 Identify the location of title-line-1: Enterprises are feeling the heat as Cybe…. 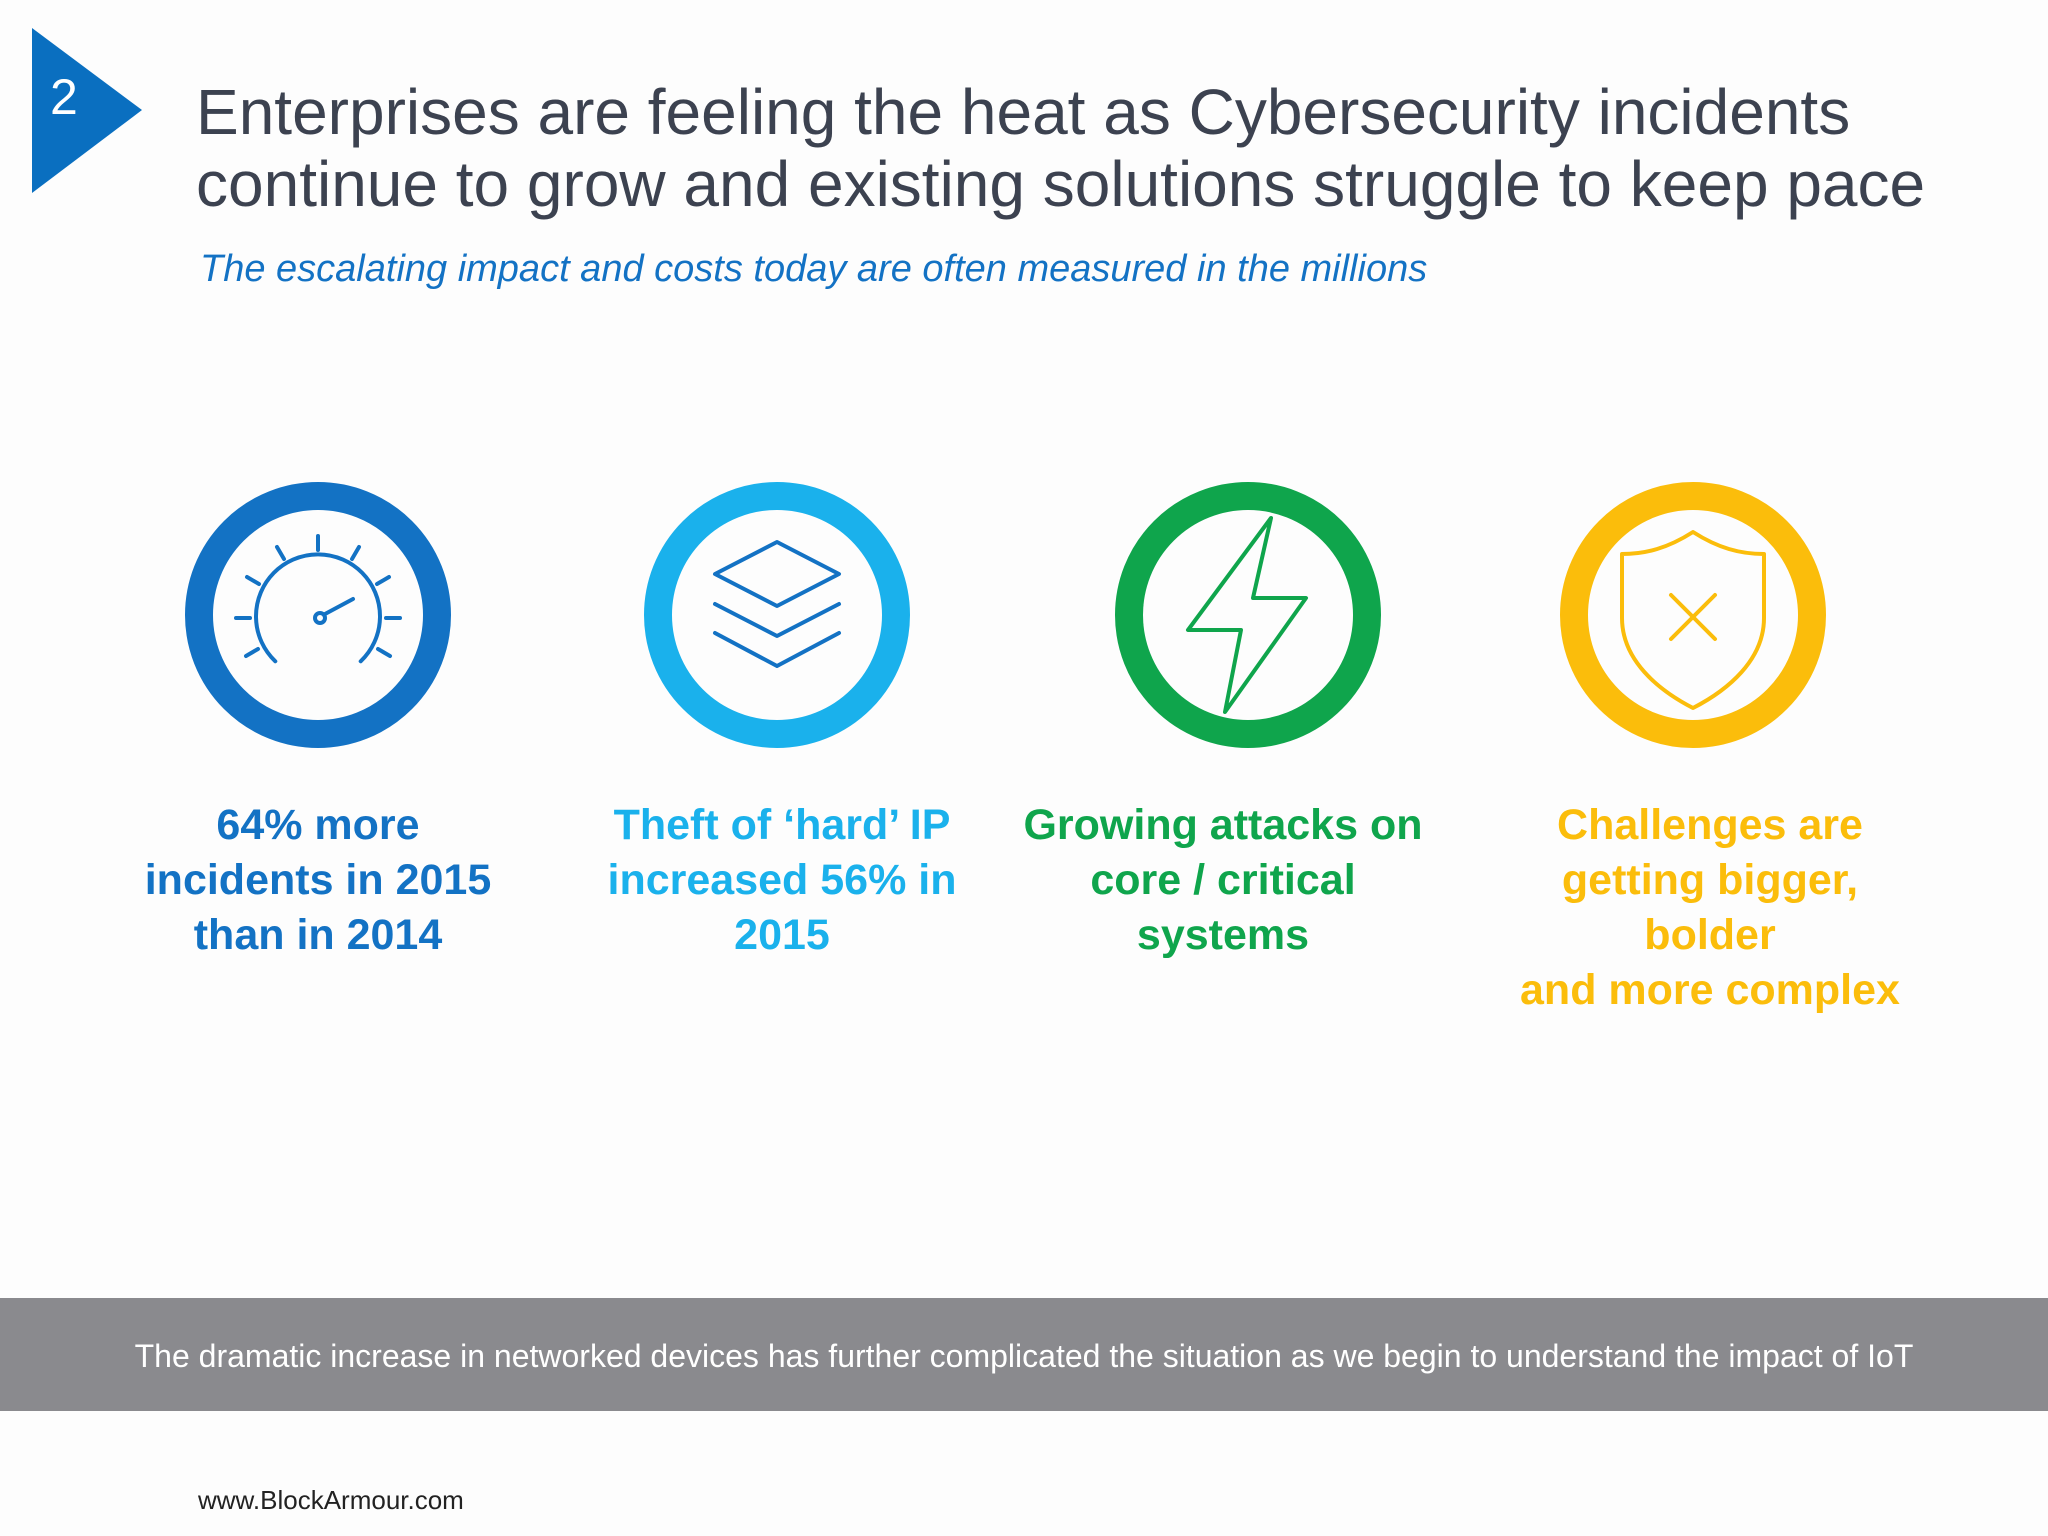
(1023, 112).